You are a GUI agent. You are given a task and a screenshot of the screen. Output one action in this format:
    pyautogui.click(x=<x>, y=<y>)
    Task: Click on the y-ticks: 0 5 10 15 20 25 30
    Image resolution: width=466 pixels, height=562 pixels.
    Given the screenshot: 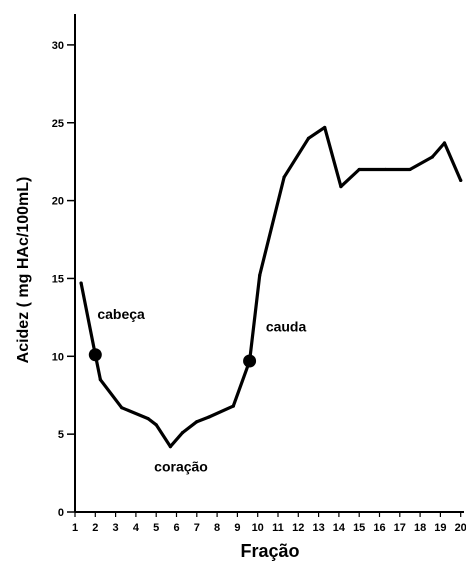 What is the action you would take?
    pyautogui.click(x=63, y=279)
    